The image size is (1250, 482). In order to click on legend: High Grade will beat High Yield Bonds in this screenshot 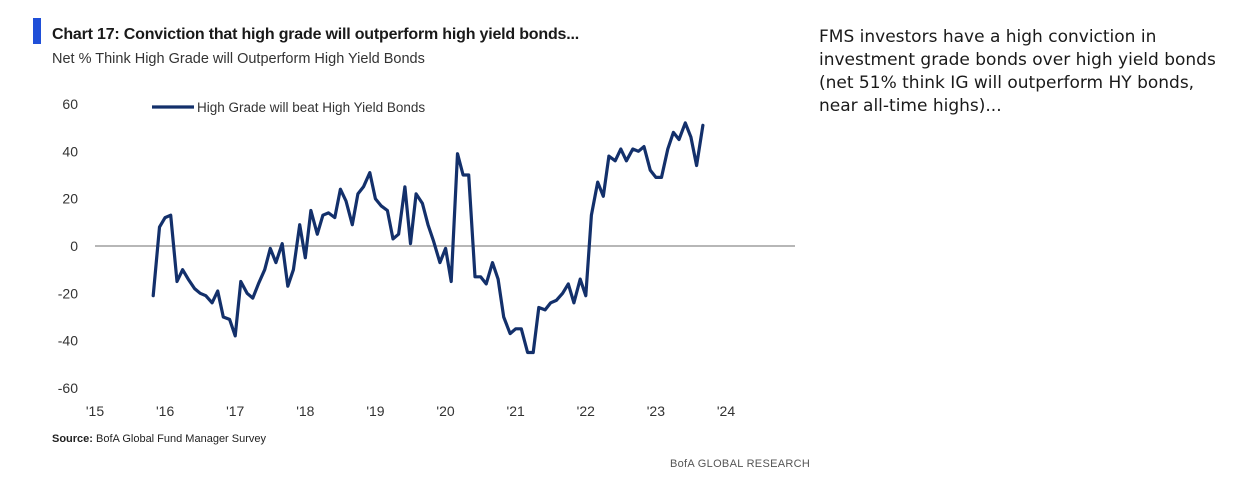, I will do `click(288, 107)`.